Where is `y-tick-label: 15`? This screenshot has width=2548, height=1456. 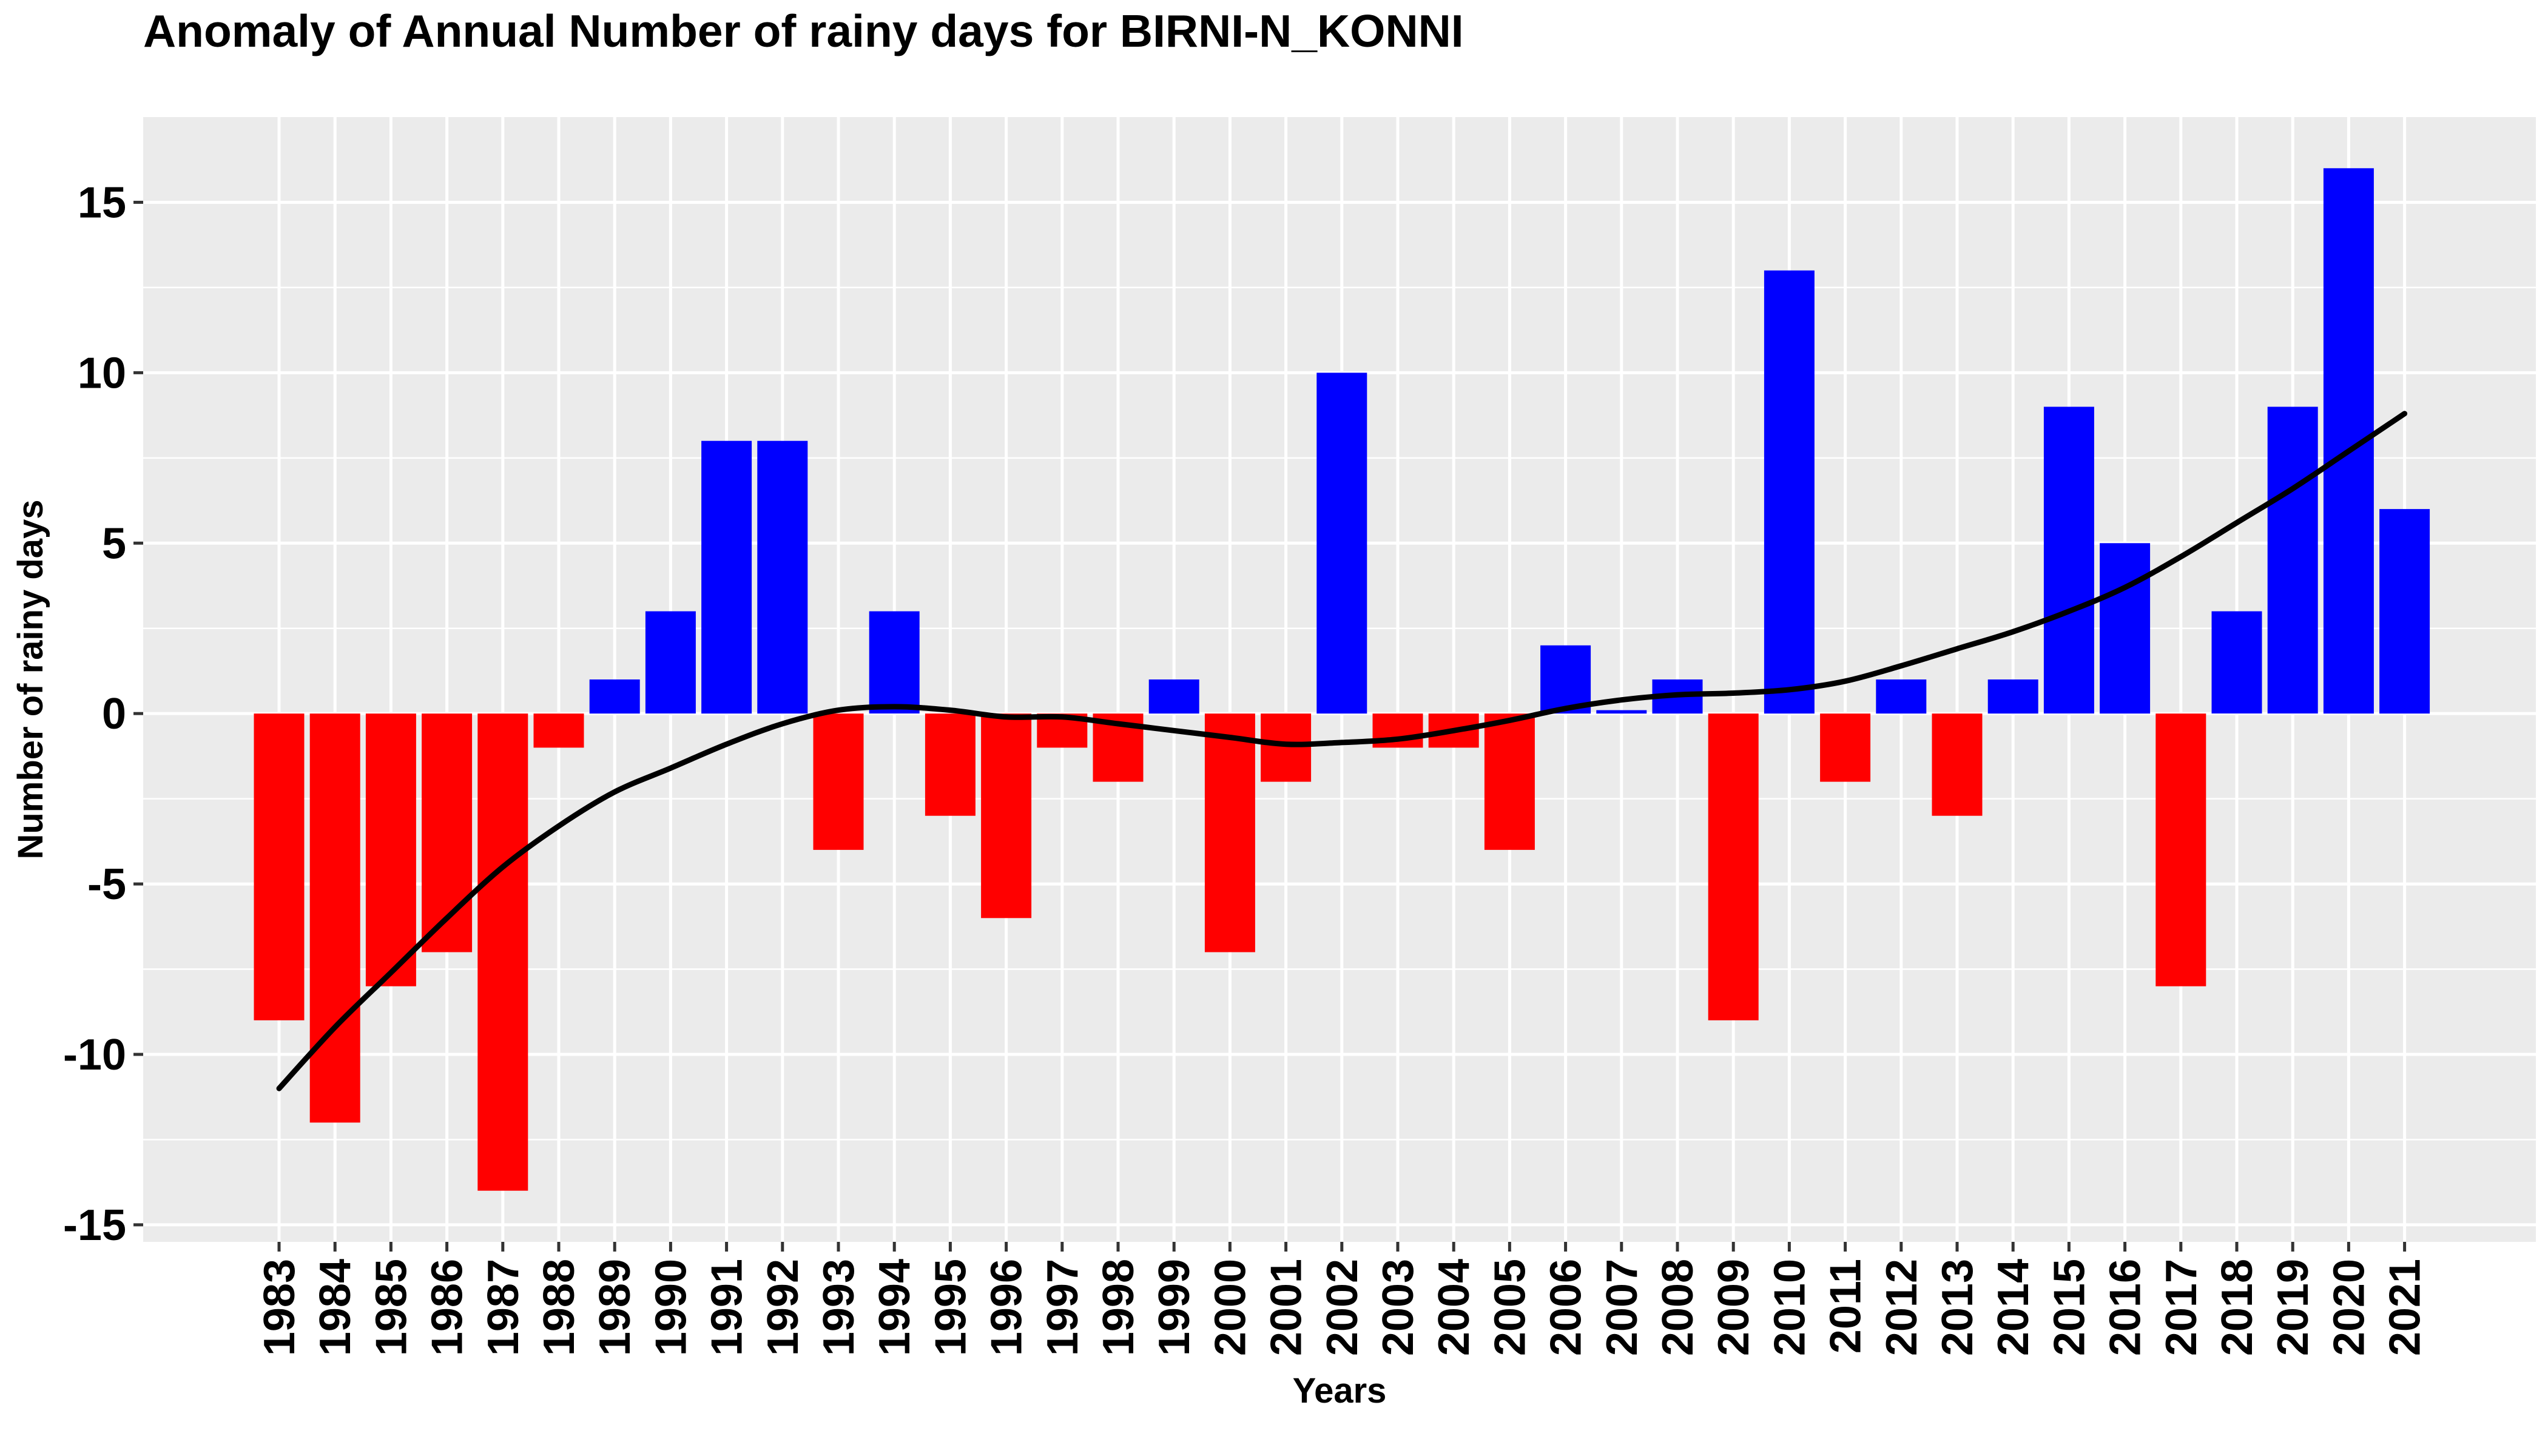
y-tick-label: 15 is located at coordinates (102, 202).